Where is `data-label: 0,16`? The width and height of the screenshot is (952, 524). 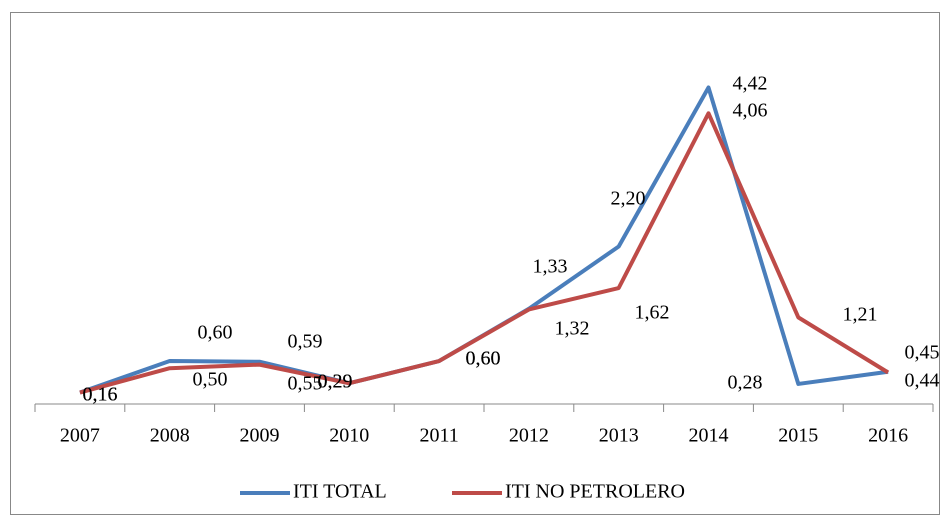
data-label: 0,16 is located at coordinates (100, 395).